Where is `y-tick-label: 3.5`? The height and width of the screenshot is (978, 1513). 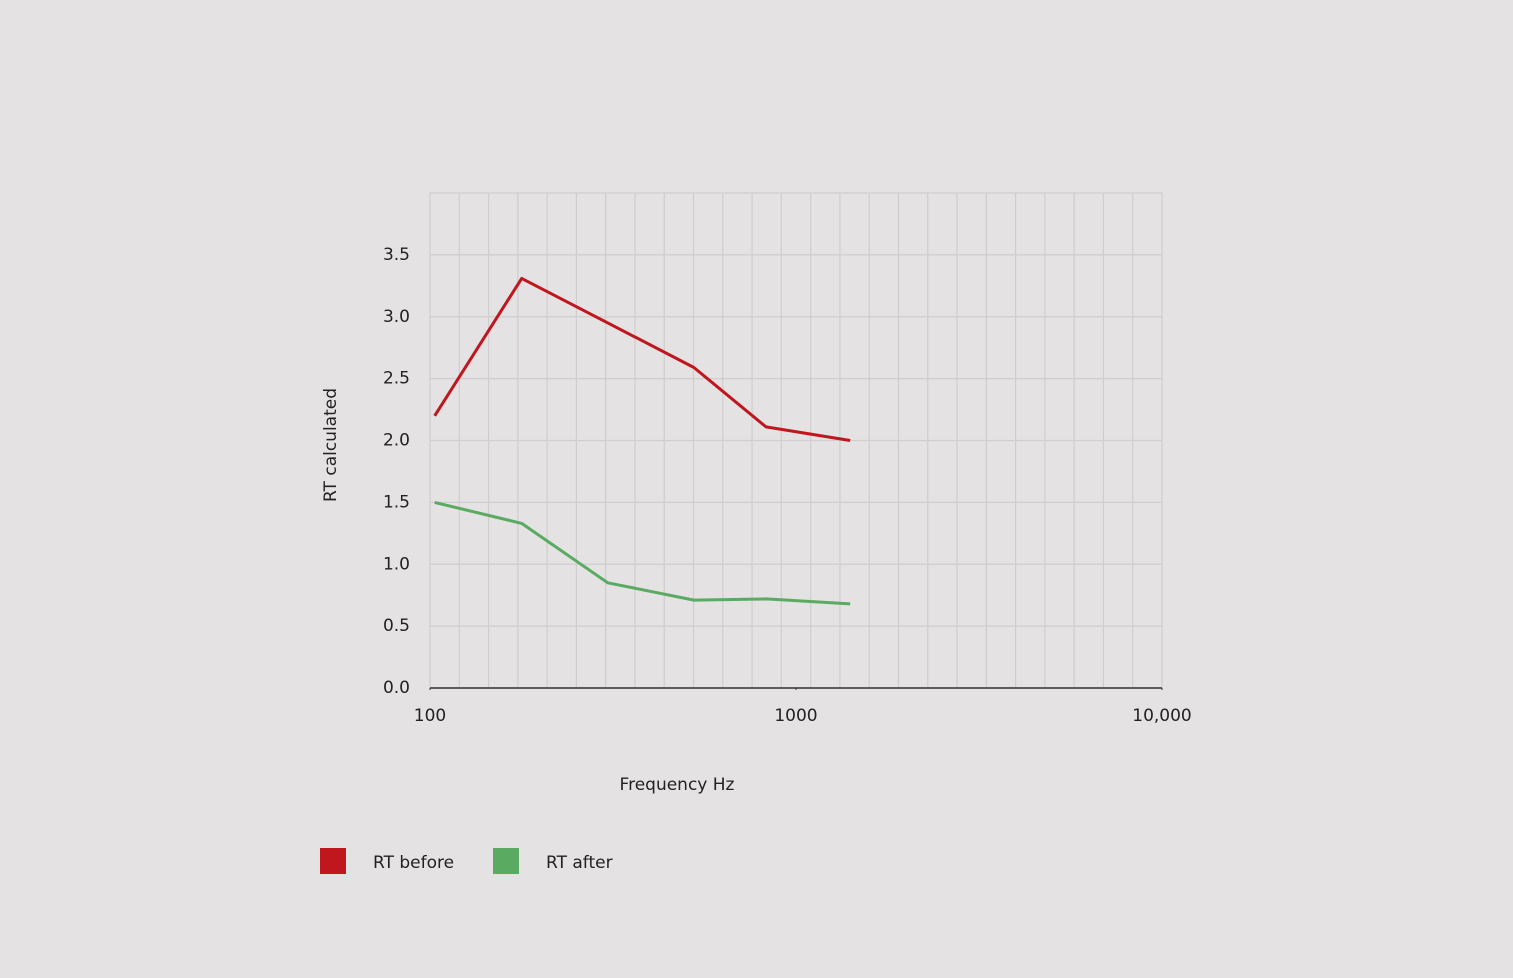
y-tick-label: 3.5 is located at coordinates (396, 255).